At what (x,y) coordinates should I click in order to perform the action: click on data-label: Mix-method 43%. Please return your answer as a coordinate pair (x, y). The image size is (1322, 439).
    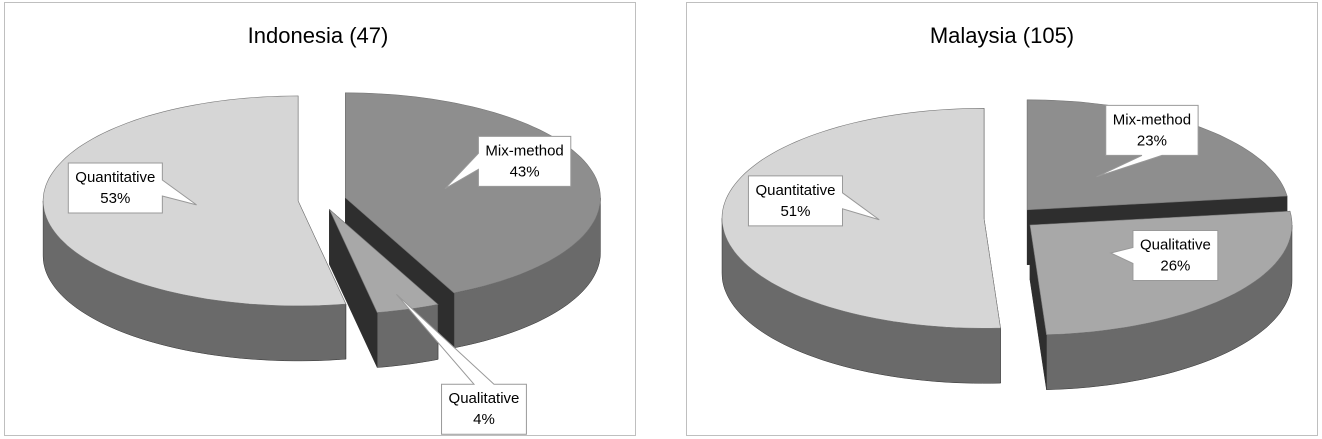
    Looking at the image, I should click on (508, 162).